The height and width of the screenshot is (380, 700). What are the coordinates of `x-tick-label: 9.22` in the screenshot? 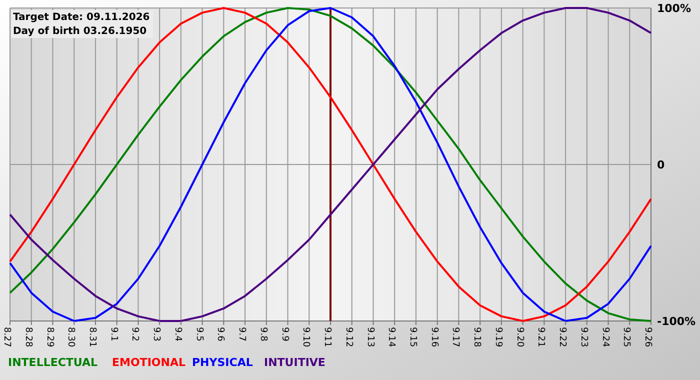 It's located at (562, 337).